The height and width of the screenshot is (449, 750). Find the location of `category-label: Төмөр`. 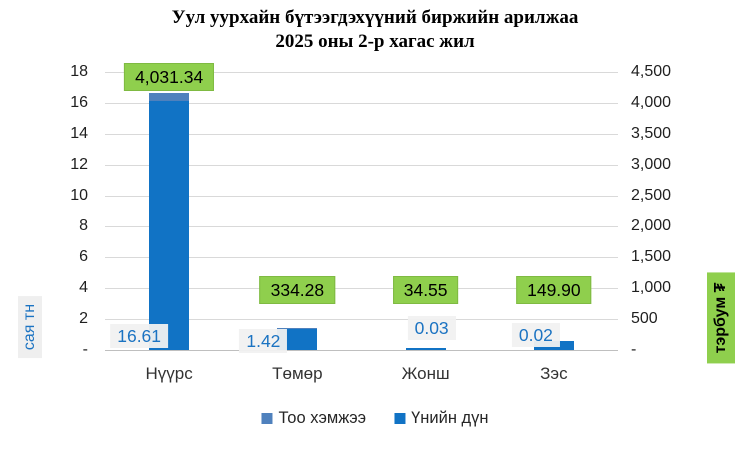

category-label: Төмөр is located at coordinates (297, 373).